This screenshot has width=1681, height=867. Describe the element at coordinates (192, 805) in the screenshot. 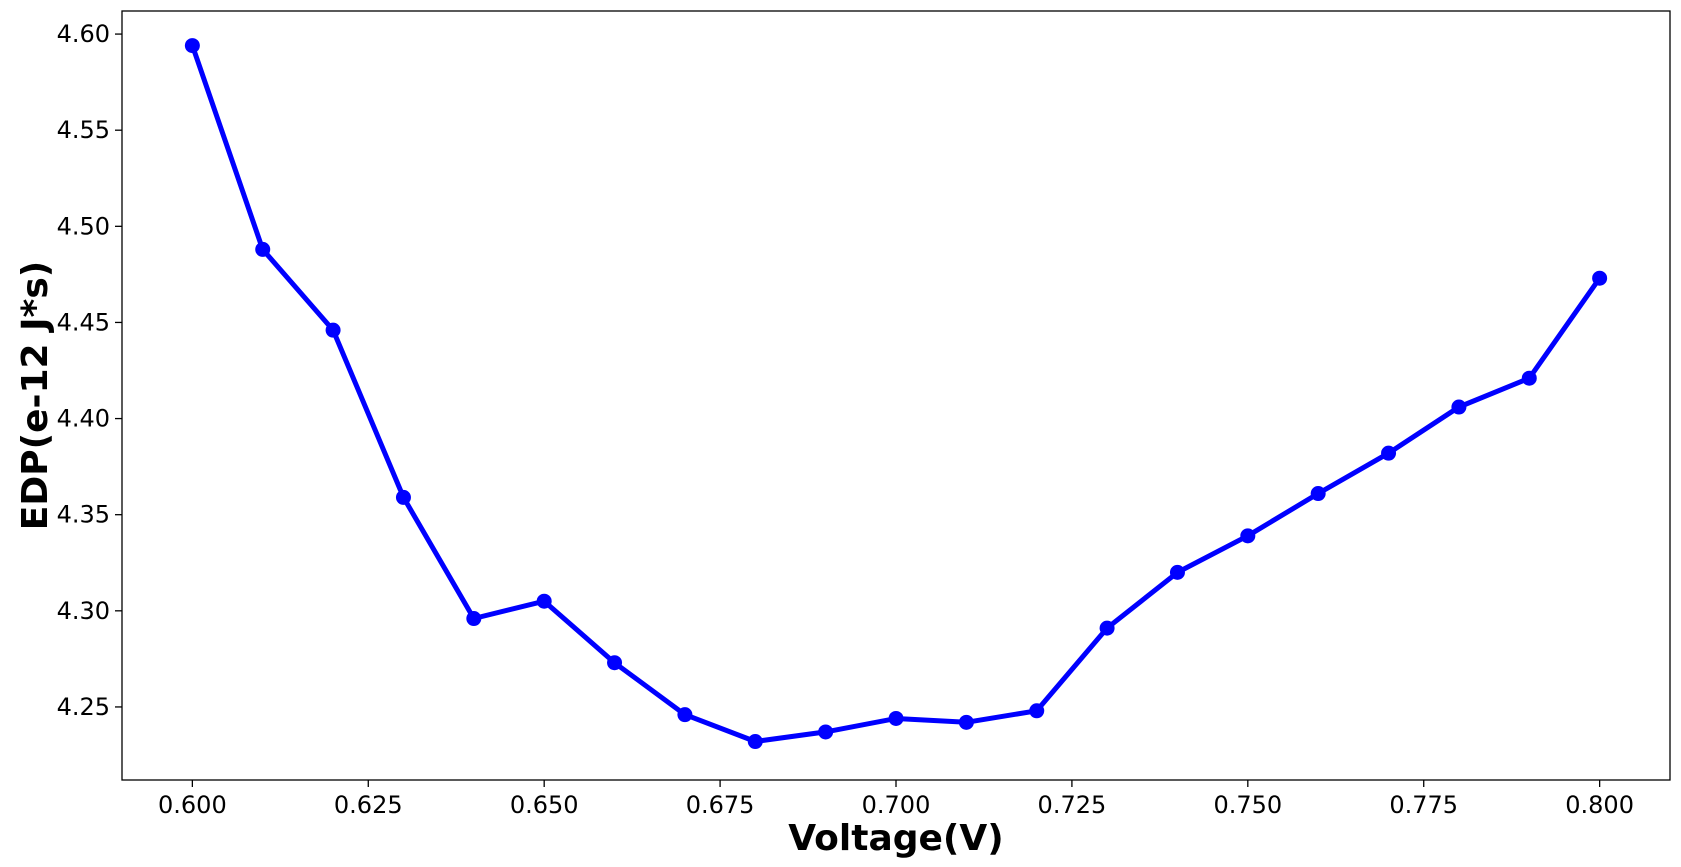

I see `x-tick-label: 0.600` at that location.